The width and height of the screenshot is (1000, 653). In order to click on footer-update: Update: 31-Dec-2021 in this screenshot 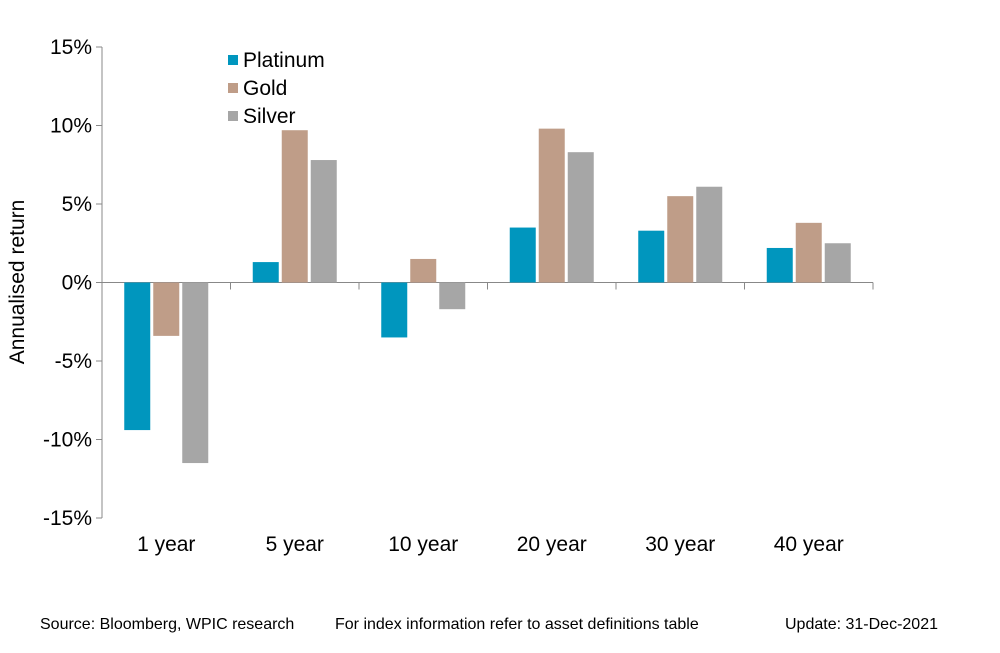, I will do `click(861, 624)`.